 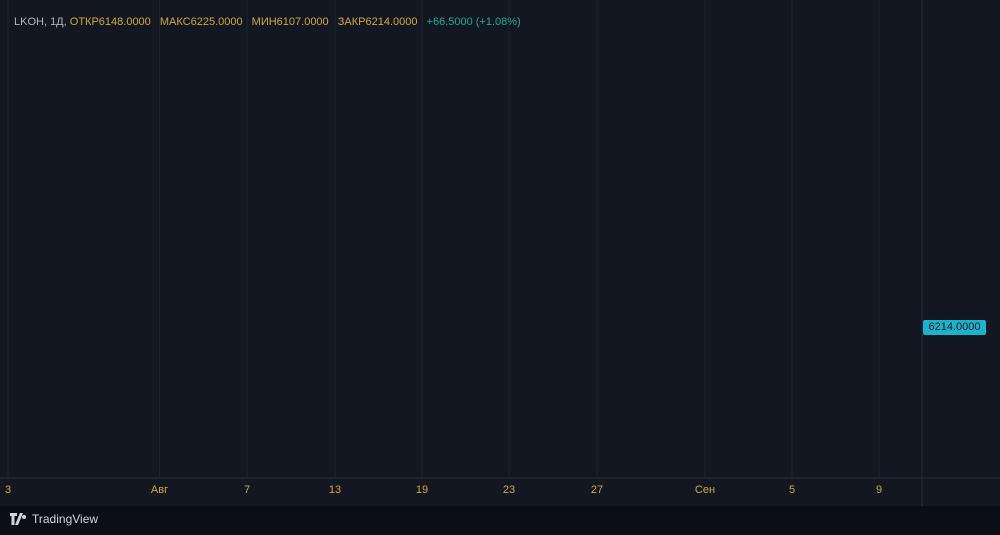 I want to click on tradingview-logo: TradingView, so click(x=54, y=519).